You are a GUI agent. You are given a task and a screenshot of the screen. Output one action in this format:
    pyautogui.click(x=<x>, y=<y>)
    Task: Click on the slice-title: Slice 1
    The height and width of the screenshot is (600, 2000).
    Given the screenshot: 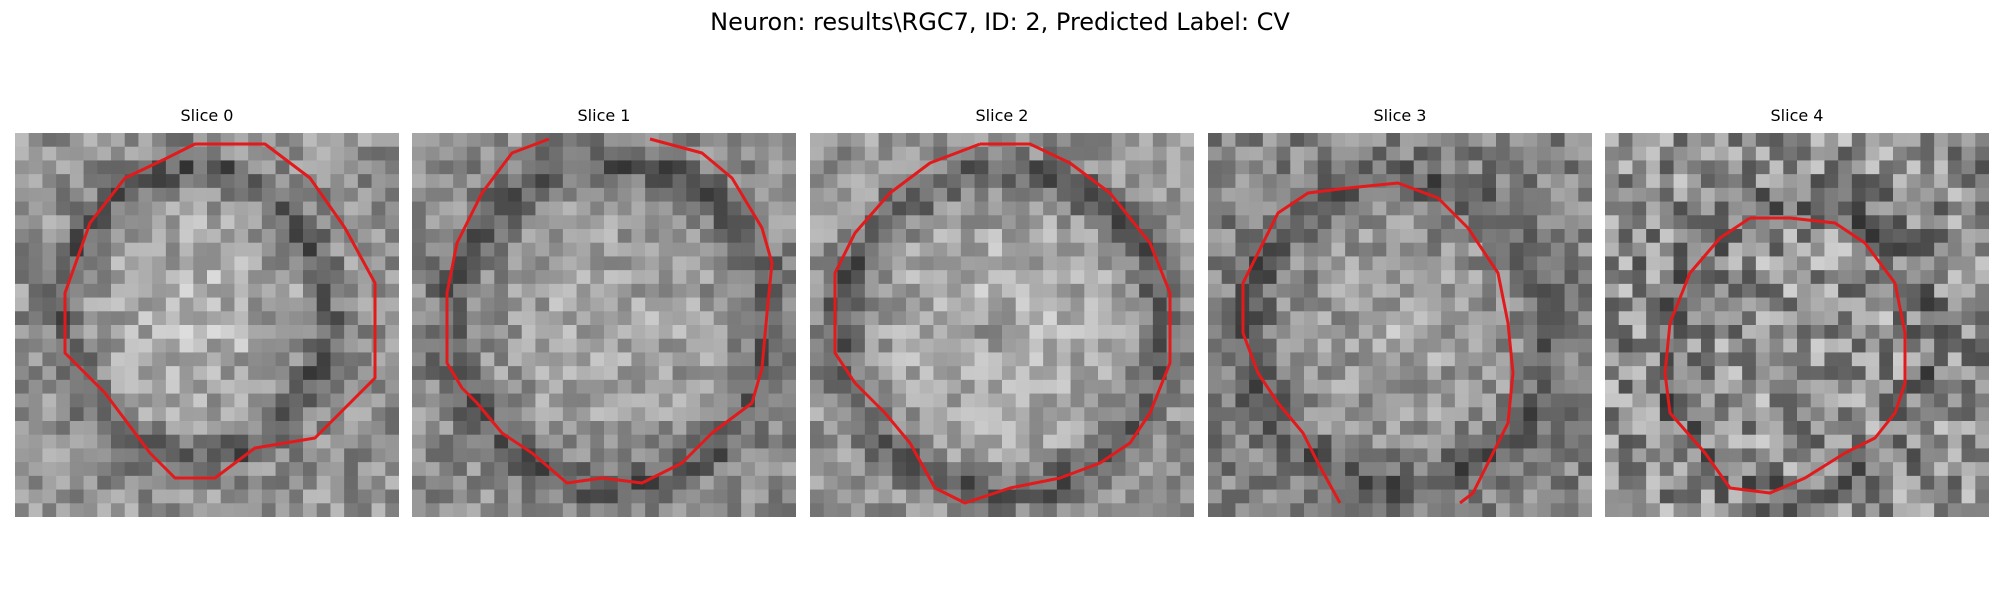 What is the action you would take?
    pyautogui.click(x=604, y=115)
    